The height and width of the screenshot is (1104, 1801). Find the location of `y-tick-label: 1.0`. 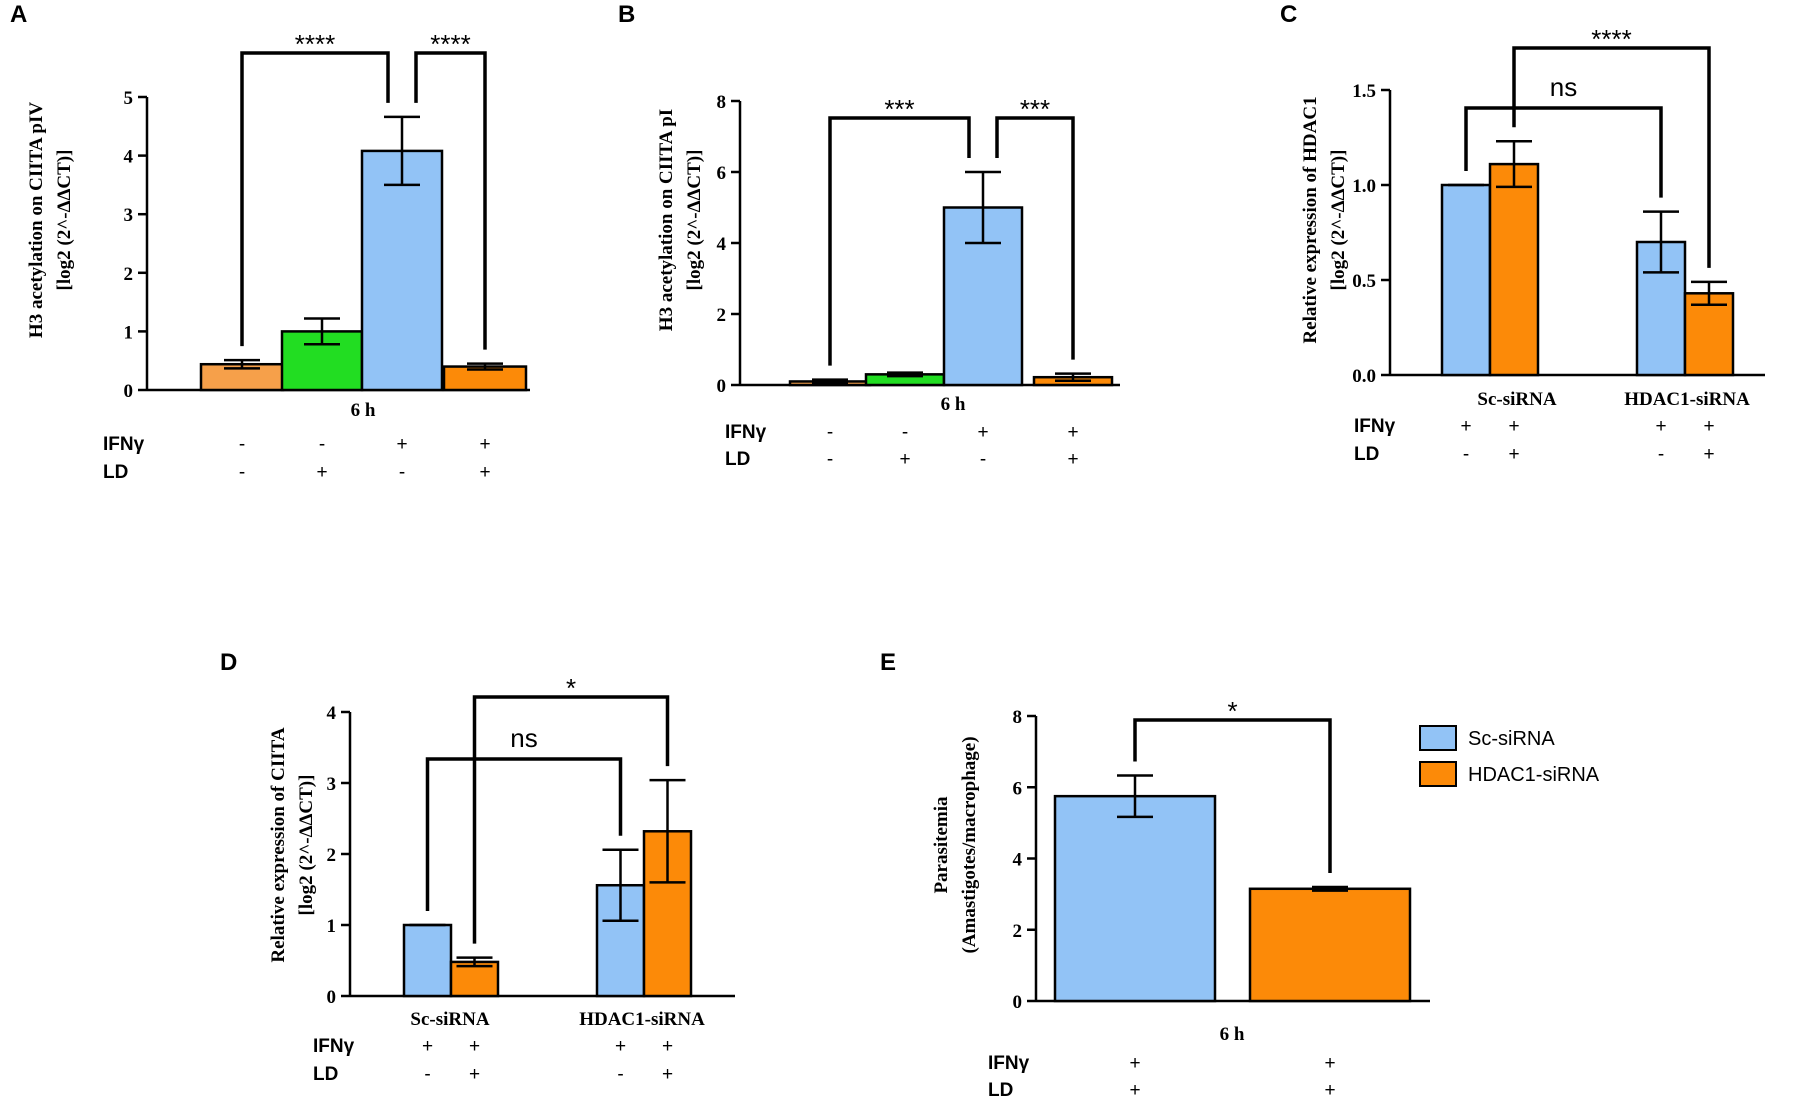

y-tick-label: 1.0 is located at coordinates (1364, 186).